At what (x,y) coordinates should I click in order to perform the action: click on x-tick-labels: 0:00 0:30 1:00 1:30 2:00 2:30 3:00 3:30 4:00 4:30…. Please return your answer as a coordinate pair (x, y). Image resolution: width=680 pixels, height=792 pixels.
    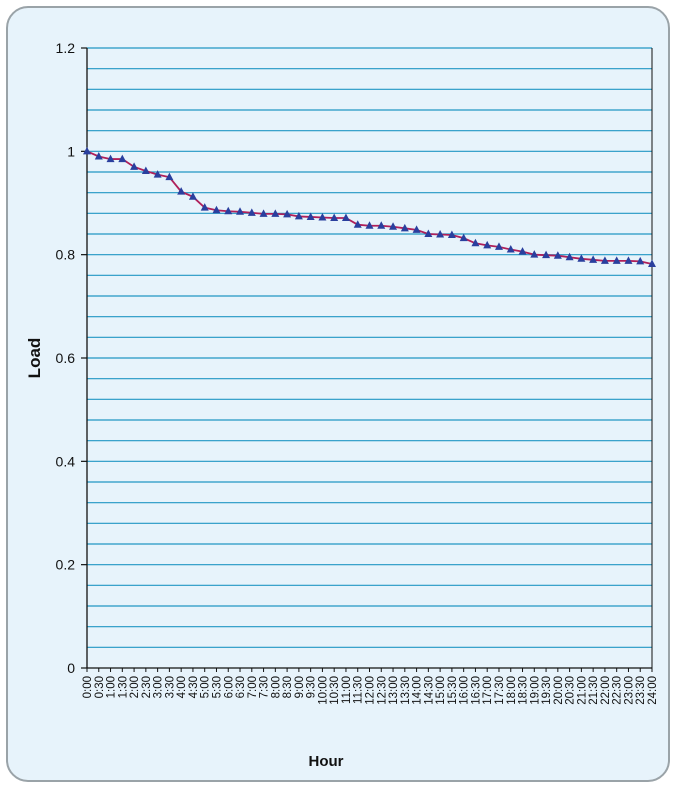
    Looking at the image, I should click on (370, 686).